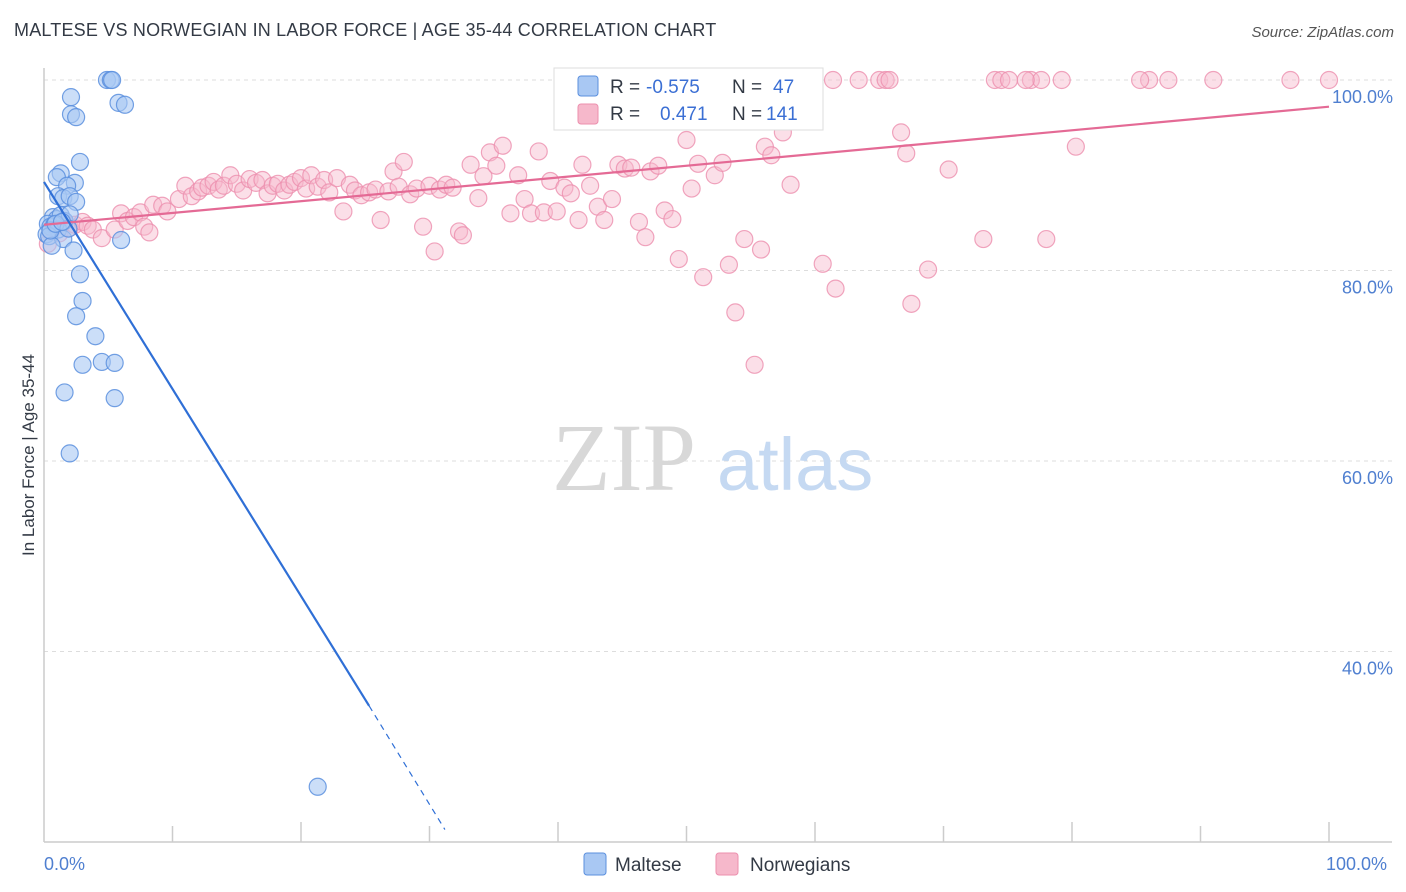  I want to click on legend-maltese-r-value: -0.575, so click(673, 87).